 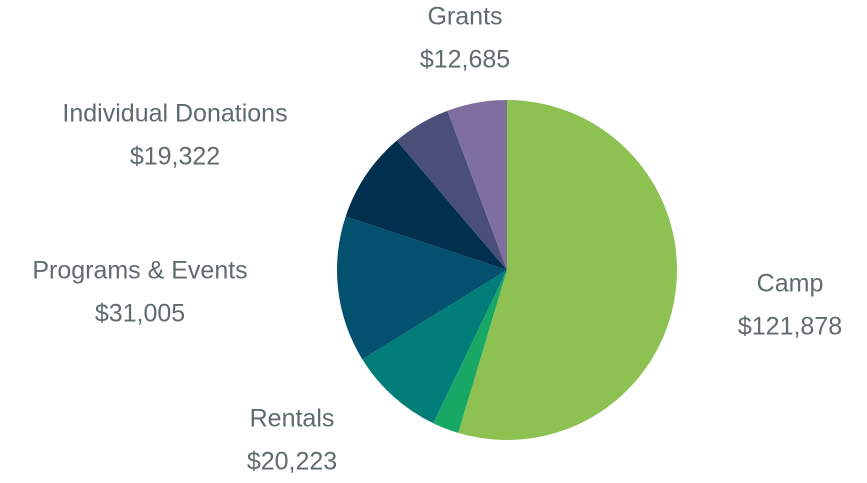 What do you see at coordinates (174, 114) in the screenshot?
I see `slice-label: Individual Donations` at bounding box center [174, 114].